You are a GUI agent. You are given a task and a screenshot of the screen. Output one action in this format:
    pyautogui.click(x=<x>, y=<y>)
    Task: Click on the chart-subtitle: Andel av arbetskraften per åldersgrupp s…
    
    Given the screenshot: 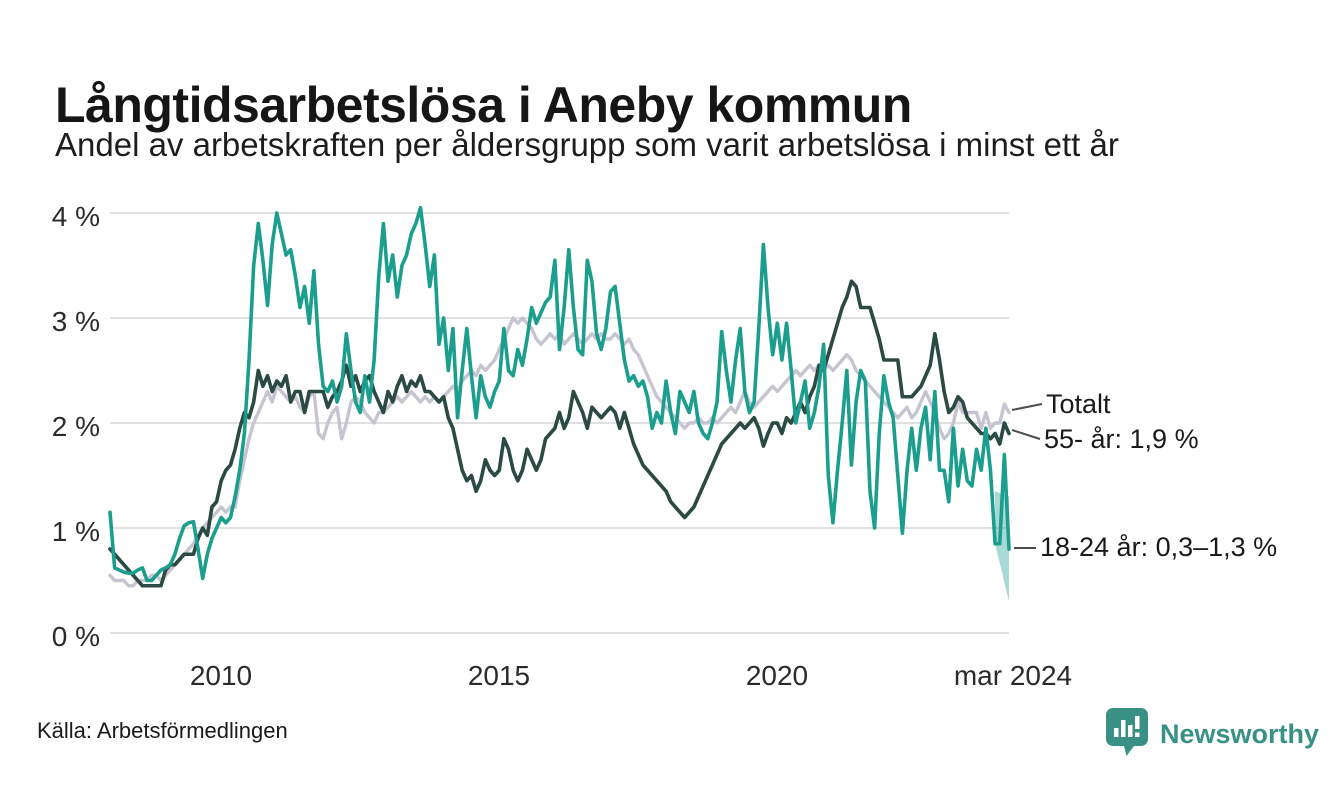 What is the action you would take?
    pyautogui.click(x=587, y=144)
    